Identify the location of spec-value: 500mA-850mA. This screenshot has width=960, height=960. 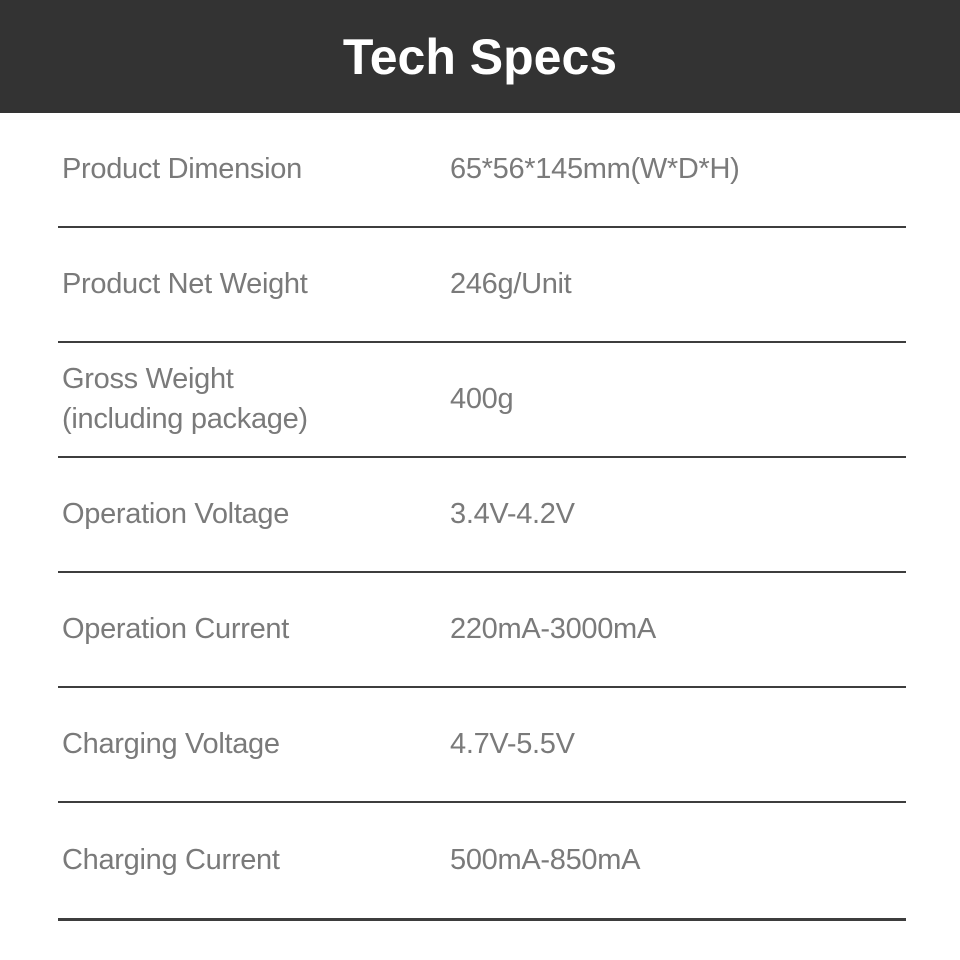
(545, 860).